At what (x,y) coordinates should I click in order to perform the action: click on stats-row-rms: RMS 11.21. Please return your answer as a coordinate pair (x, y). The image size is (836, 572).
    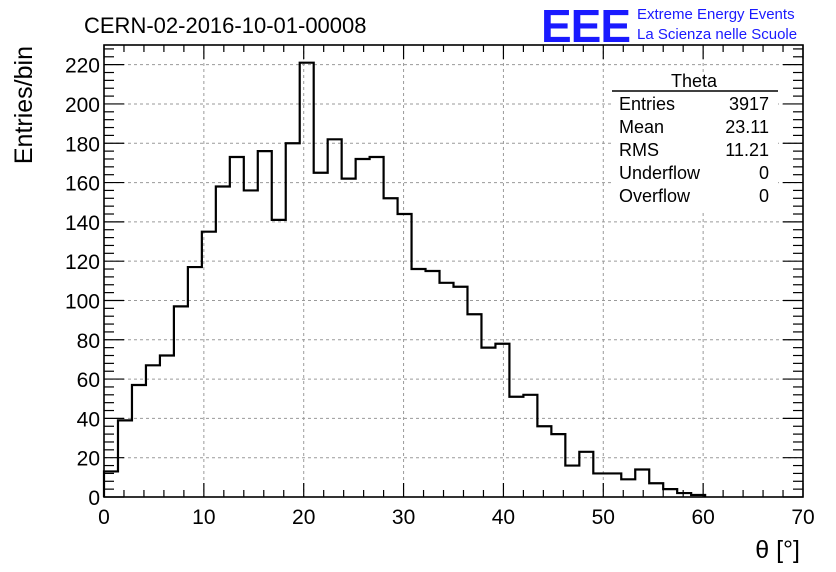
    Looking at the image, I should click on (694, 150).